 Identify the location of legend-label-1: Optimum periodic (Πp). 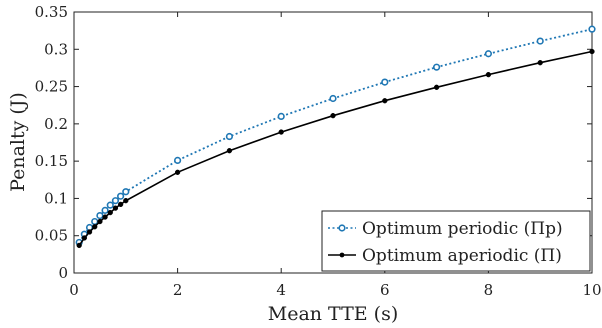
(462, 229).